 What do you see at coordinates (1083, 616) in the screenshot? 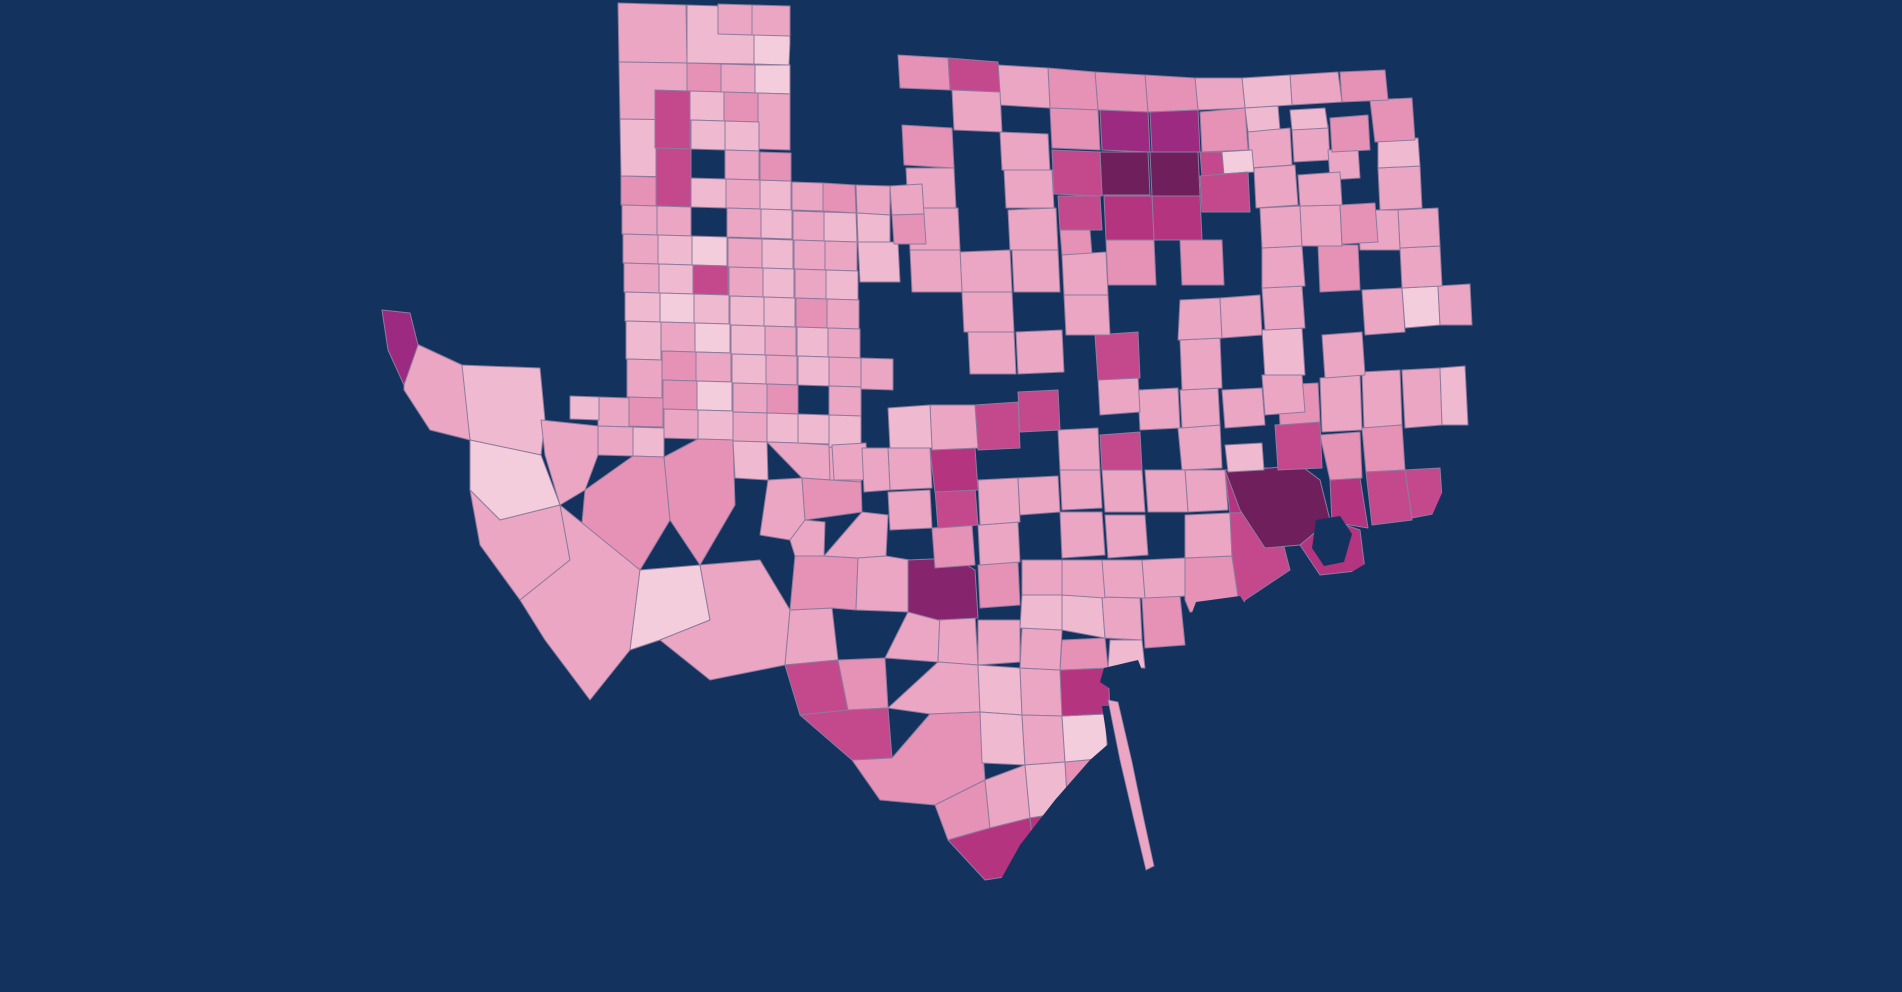
I see `county-goliad` at bounding box center [1083, 616].